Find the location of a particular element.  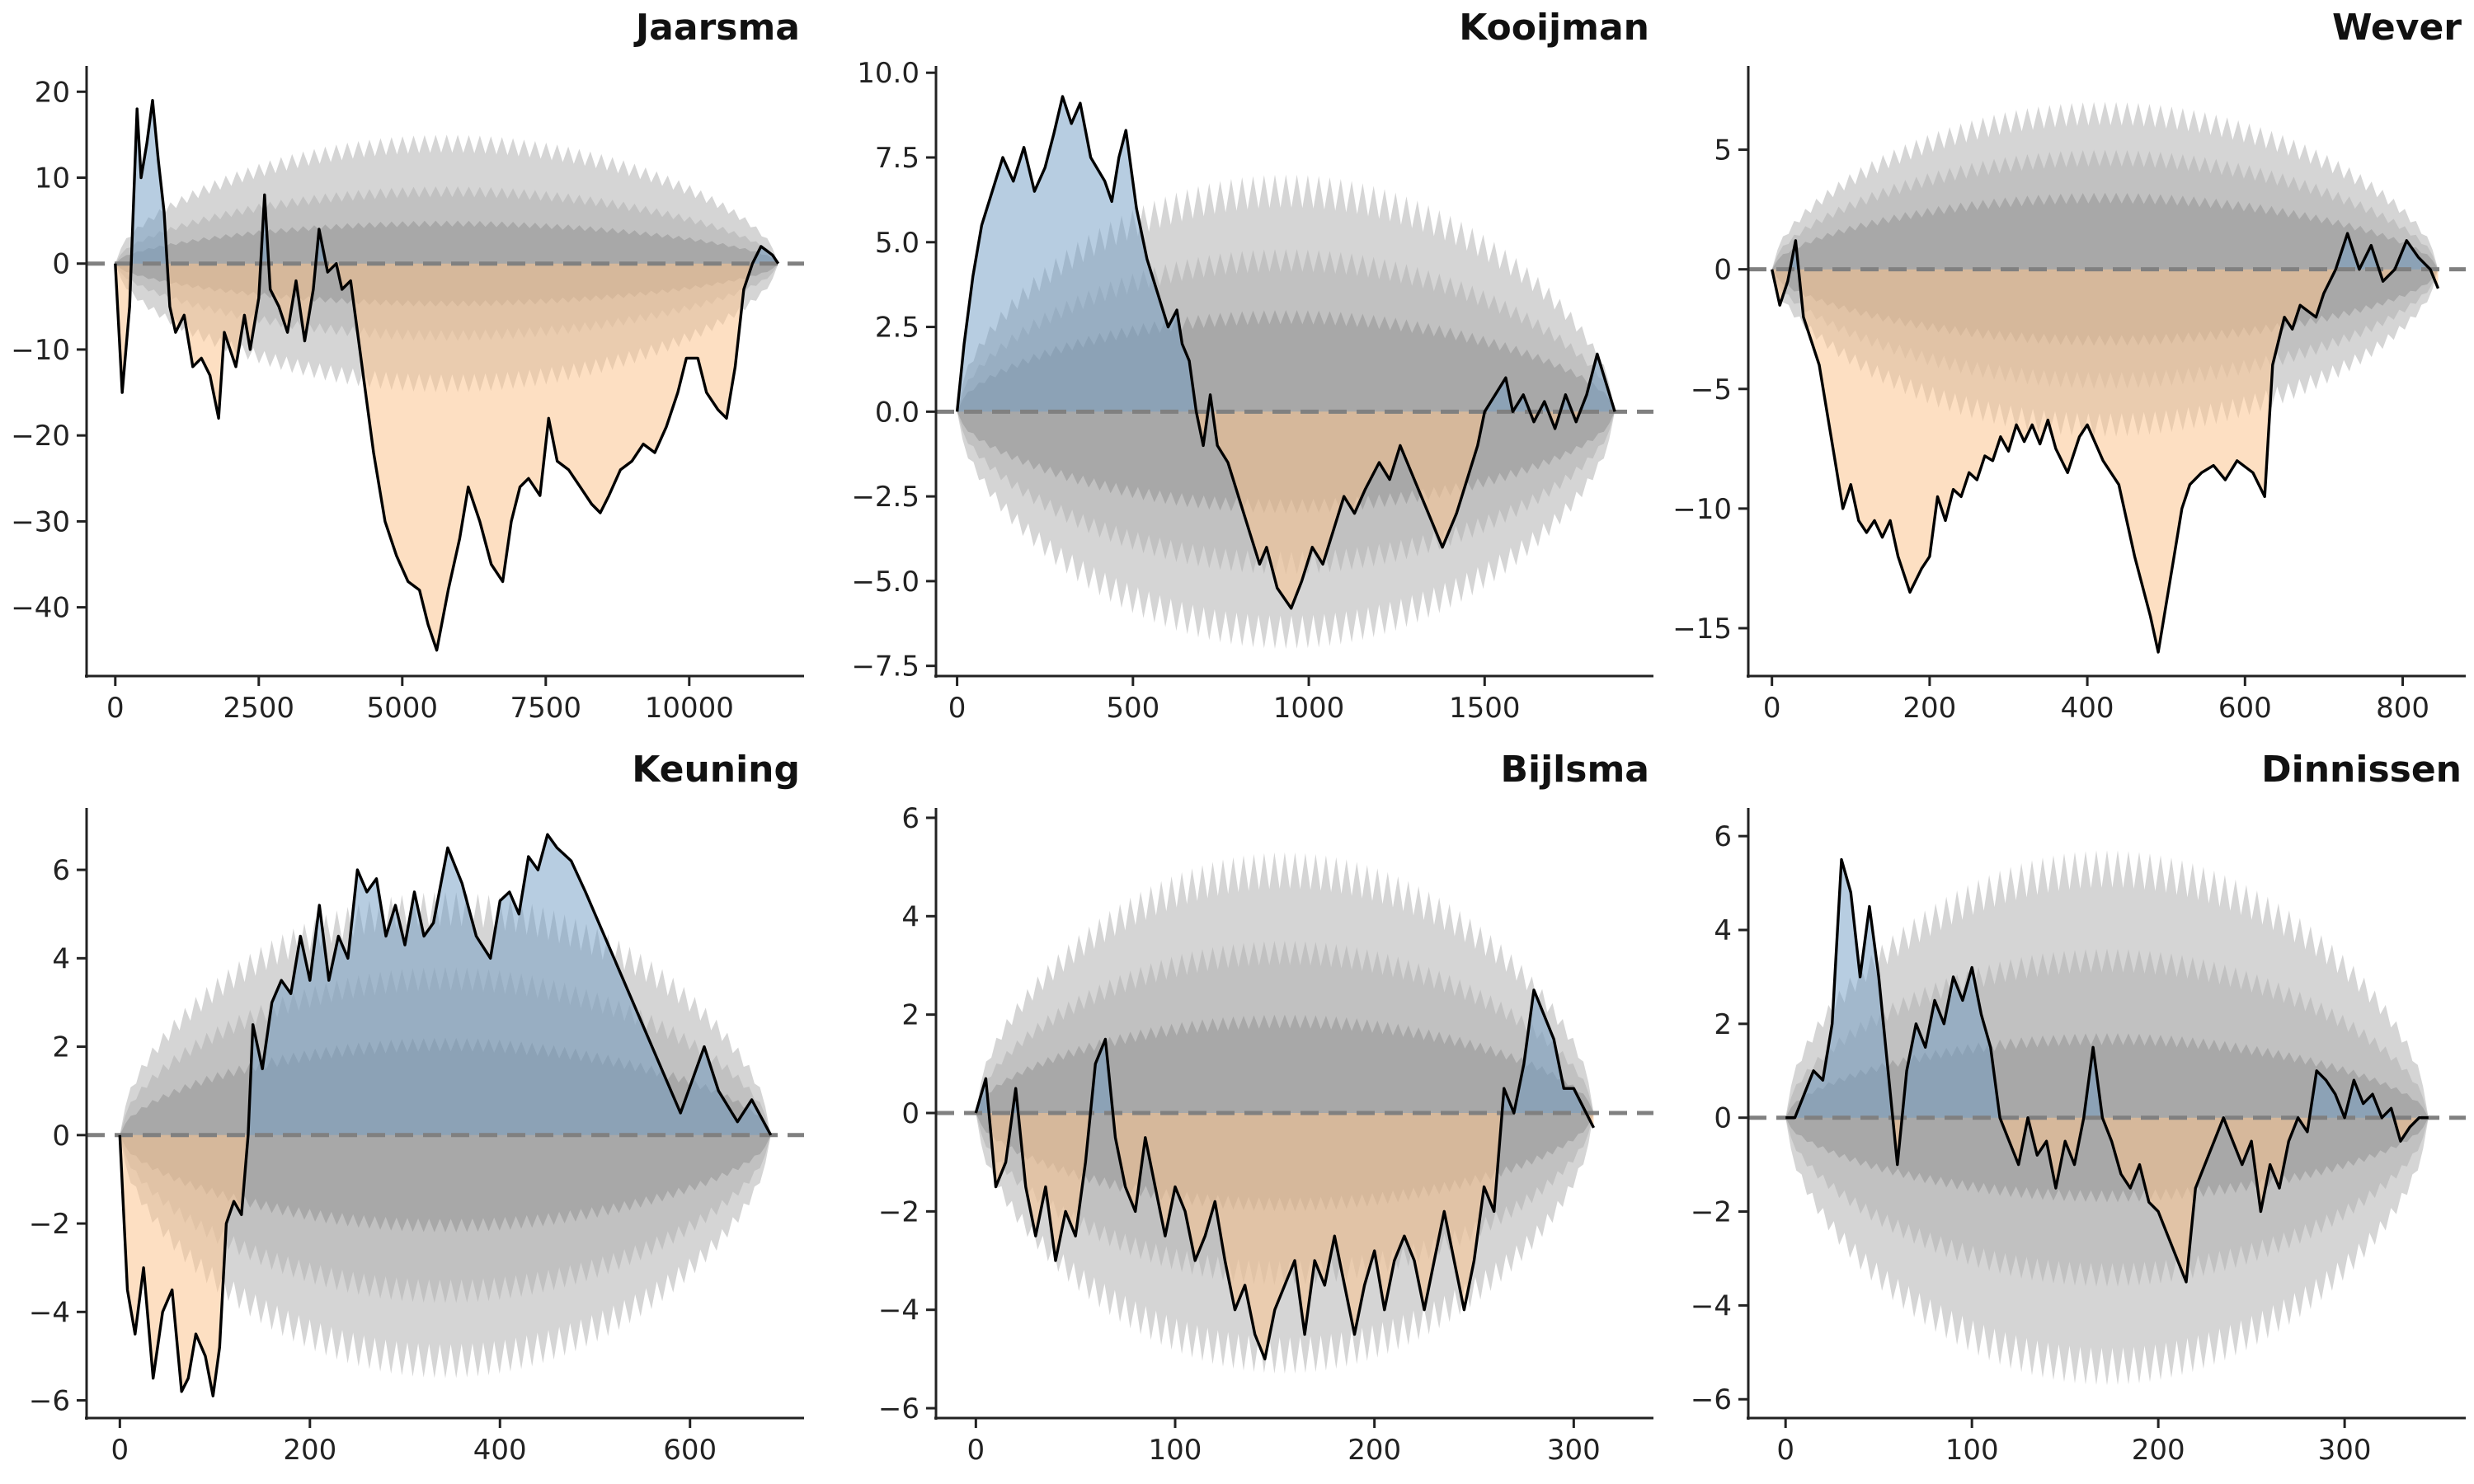

y-tick-label: 5.0 is located at coordinates (897, 244).